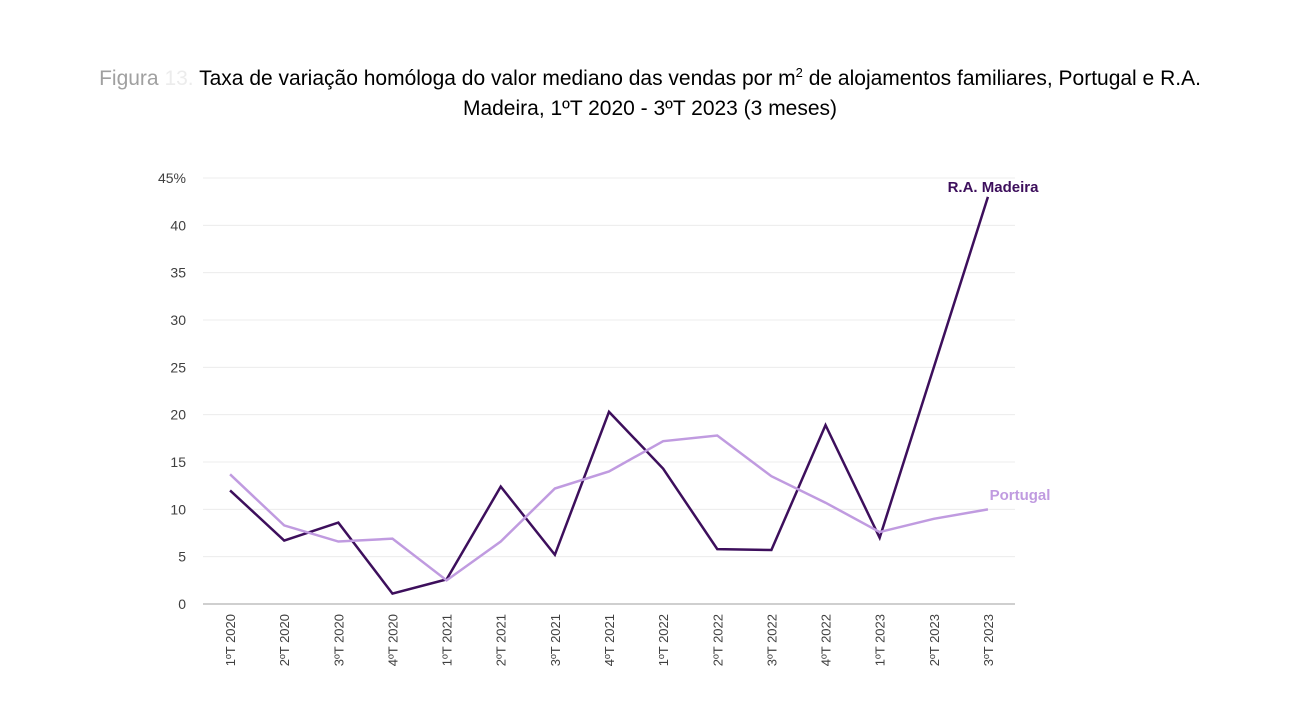 The width and height of the screenshot is (1300, 722). What do you see at coordinates (392, 640) in the screenshot?
I see `x-tick-label: 4ºT 2020` at bounding box center [392, 640].